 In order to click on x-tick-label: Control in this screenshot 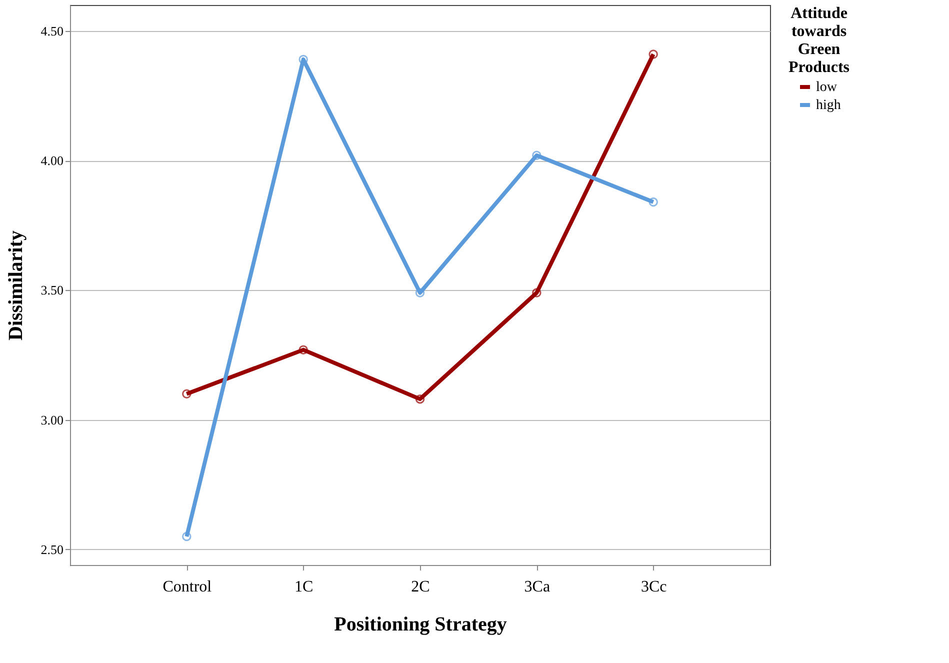, I will do `click(187, 587)`.